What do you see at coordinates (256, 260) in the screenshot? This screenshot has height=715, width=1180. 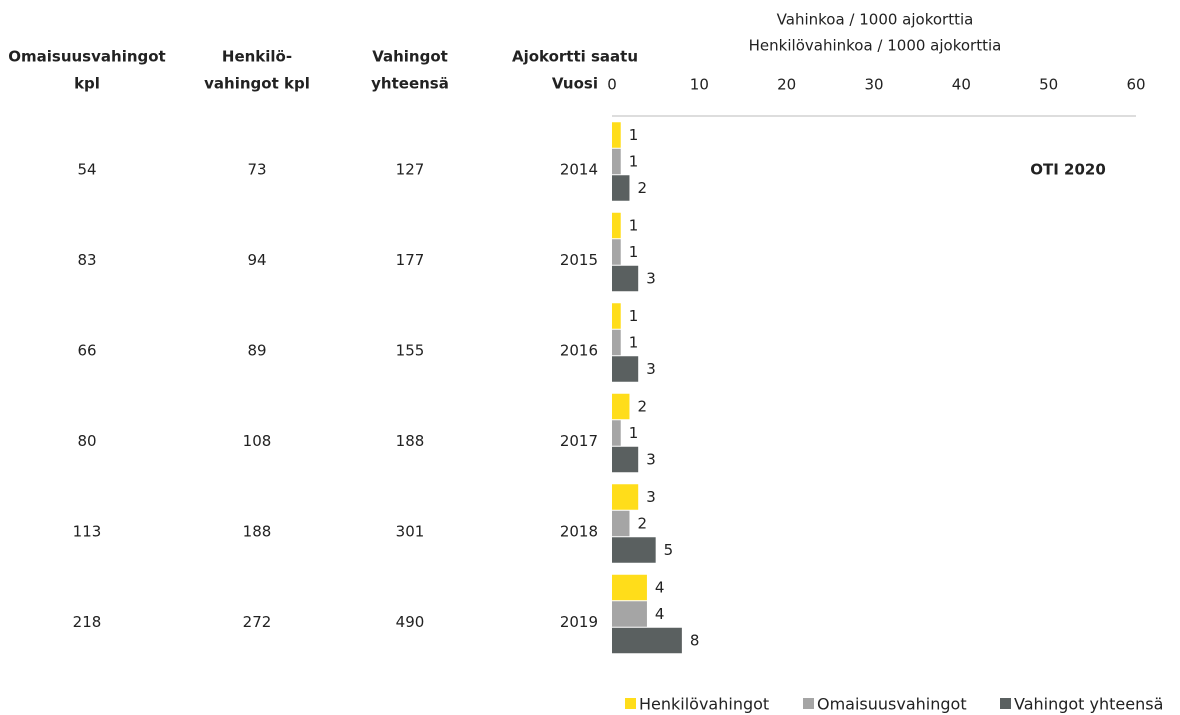 I see `table-cell: 94` at bounding box center [256, 260].